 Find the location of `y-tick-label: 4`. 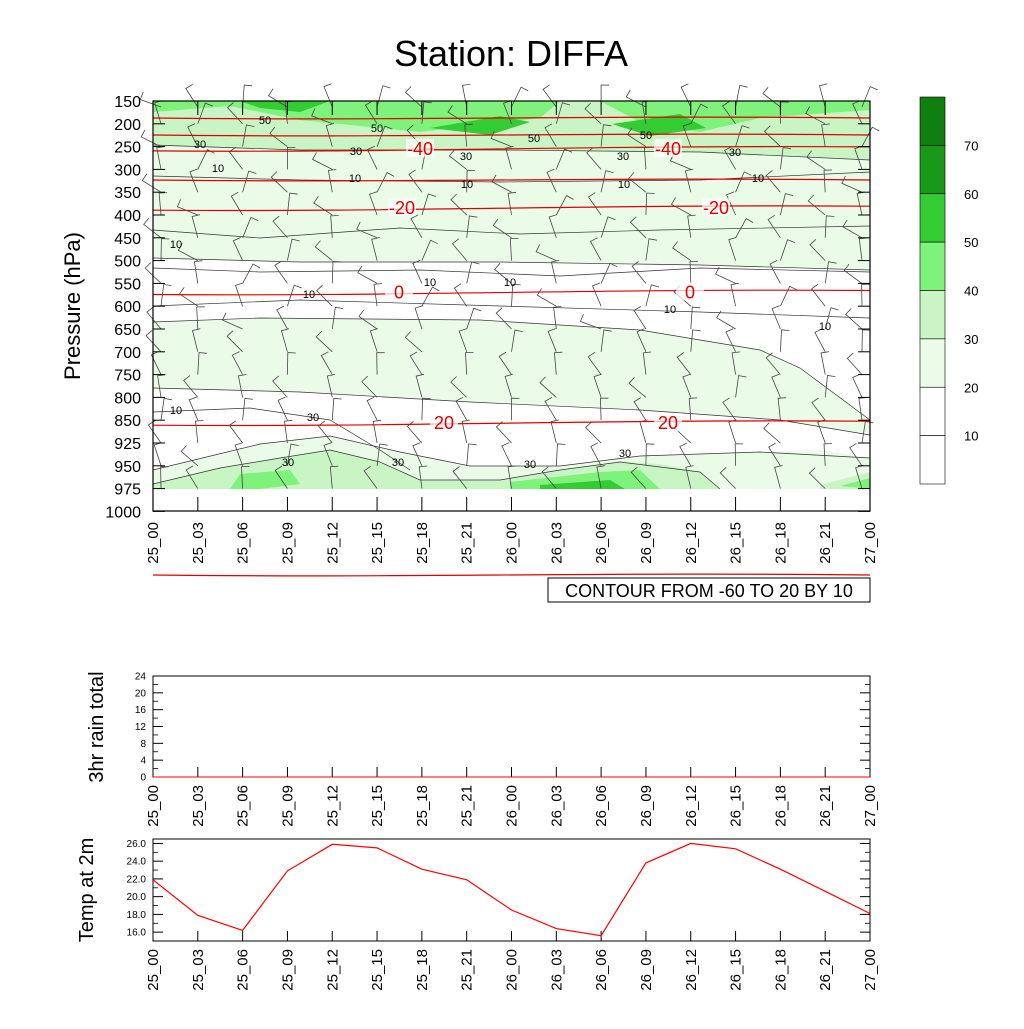

y-tick-label: 4 is located at coordinates (143, 761).